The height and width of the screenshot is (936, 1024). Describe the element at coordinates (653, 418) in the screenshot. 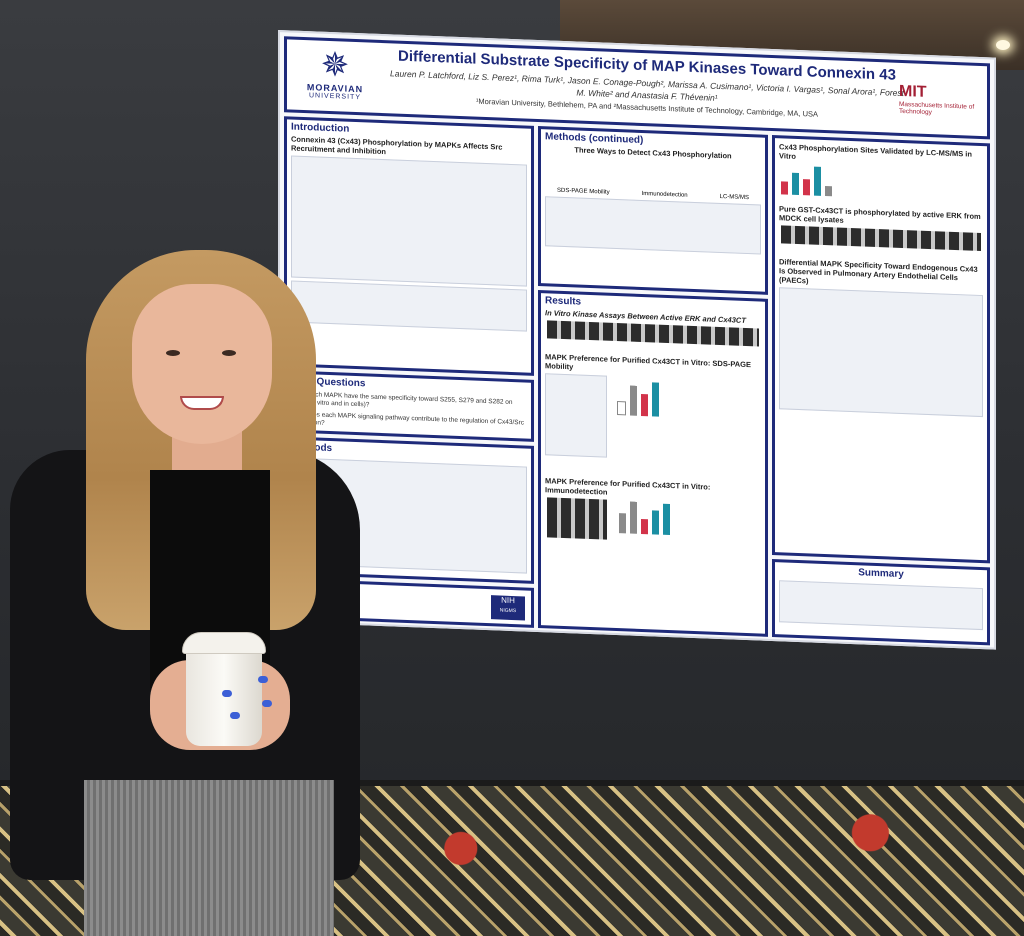

I see `results-fig-row` at that location.